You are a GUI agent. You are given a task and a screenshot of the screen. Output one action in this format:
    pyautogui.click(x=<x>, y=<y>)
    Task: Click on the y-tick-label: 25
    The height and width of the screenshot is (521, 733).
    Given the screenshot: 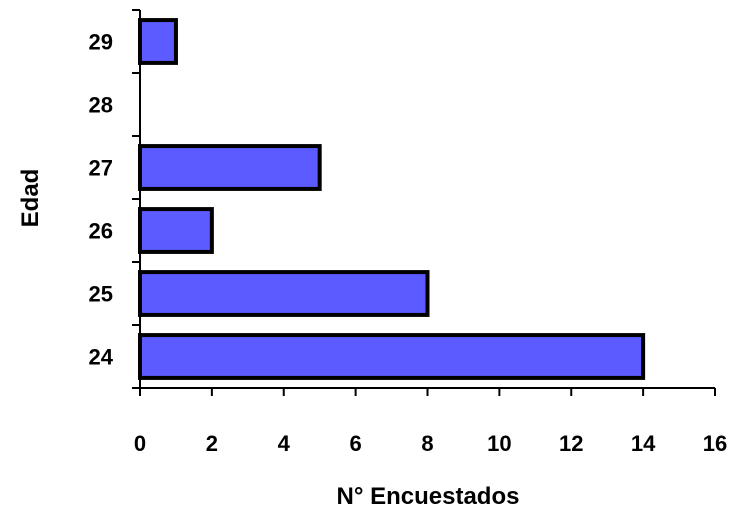 What is the action you would take?
    pyautogui.click(x=101, y=294)
    